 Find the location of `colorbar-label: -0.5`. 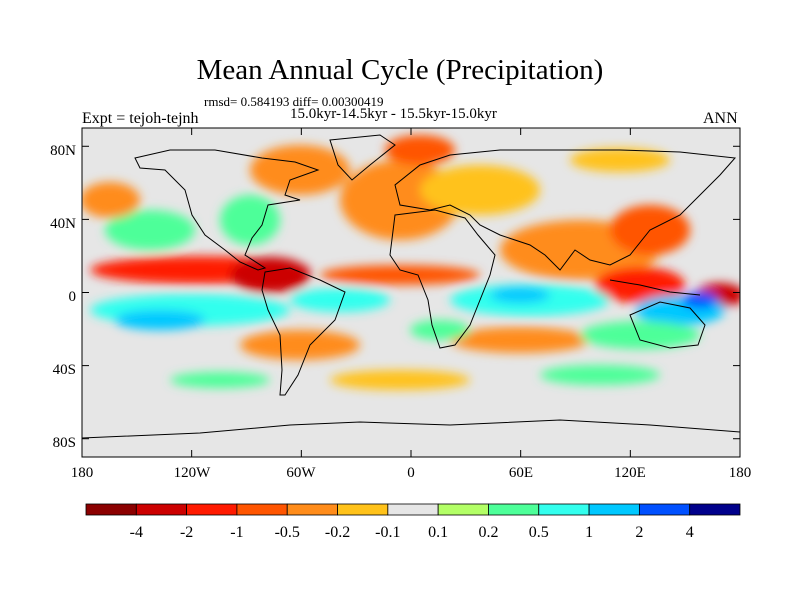

colorbar-label: -0.5 is located at coordinates (287, 532).